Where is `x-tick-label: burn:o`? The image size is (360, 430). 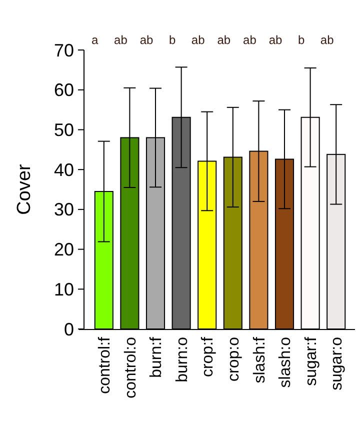 x-tick-label: burn:o is located at coordinates (182, 359).